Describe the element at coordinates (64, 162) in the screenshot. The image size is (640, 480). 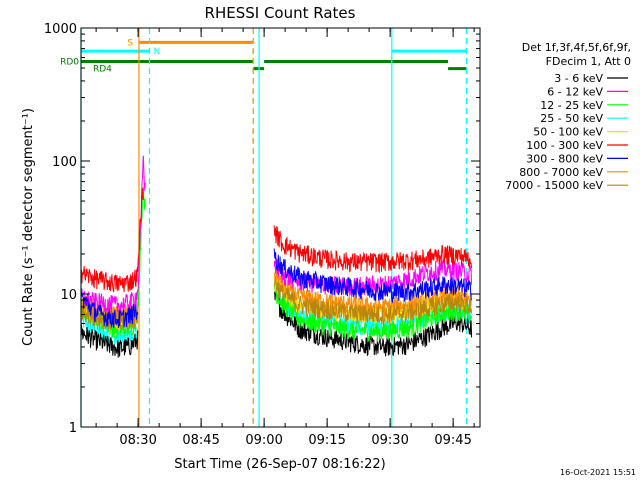
I see `y-tick-label: 100` at that location.